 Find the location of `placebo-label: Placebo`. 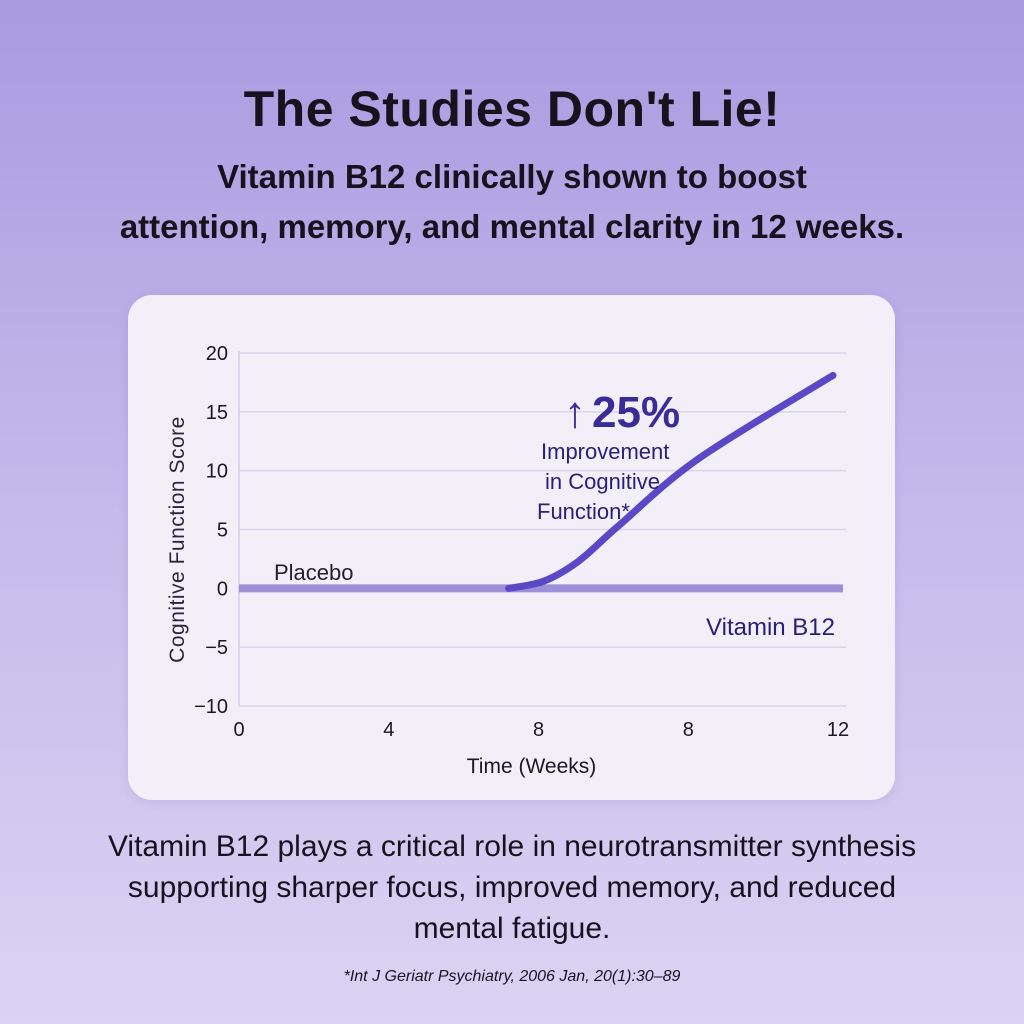

placebo-label: Placebo is located at coordinates (314, 572).